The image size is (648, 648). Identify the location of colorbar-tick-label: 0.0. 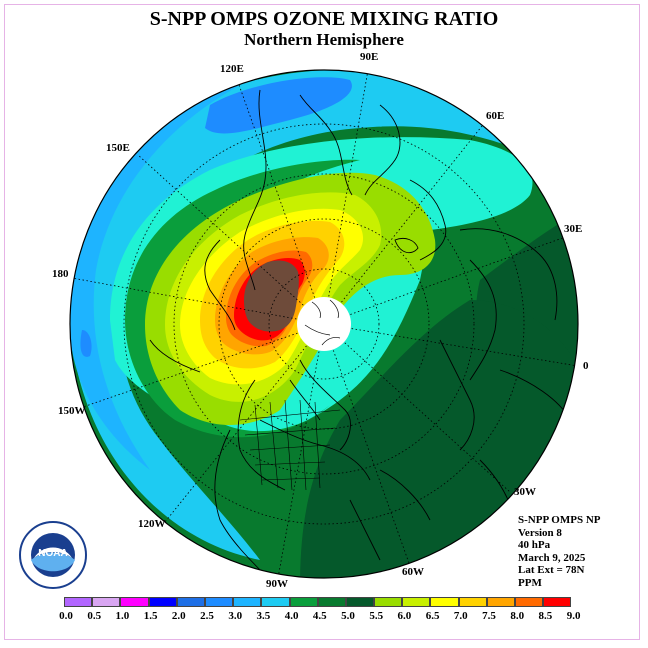
(66, 616).